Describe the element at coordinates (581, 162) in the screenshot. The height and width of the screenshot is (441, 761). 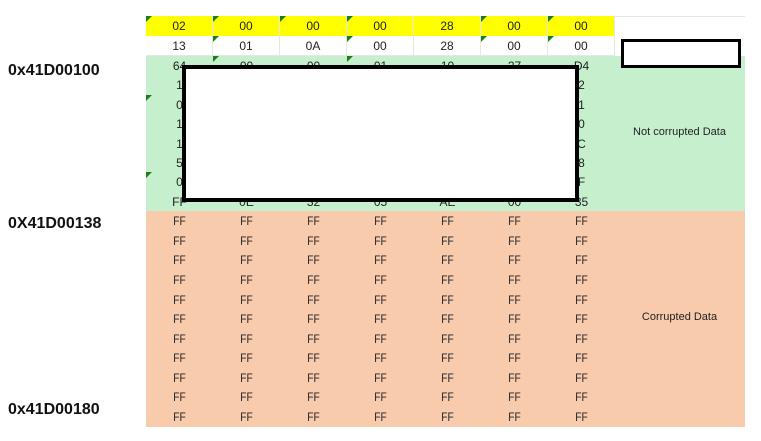
I see `hex-cell: 8` at that location.